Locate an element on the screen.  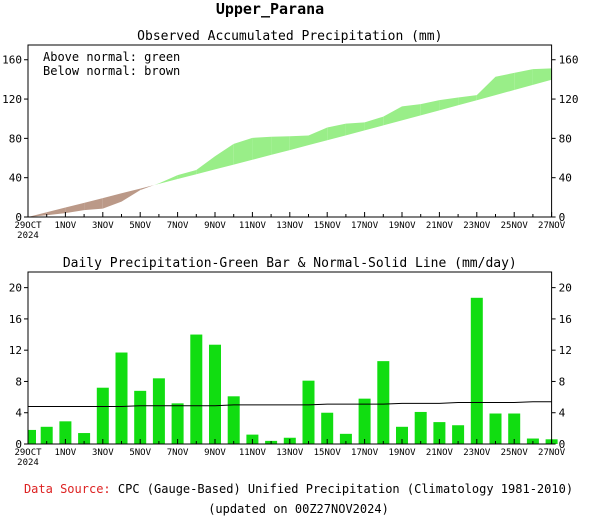
daily-xtick-label: 27NOV is located at coordinates (552, 453).